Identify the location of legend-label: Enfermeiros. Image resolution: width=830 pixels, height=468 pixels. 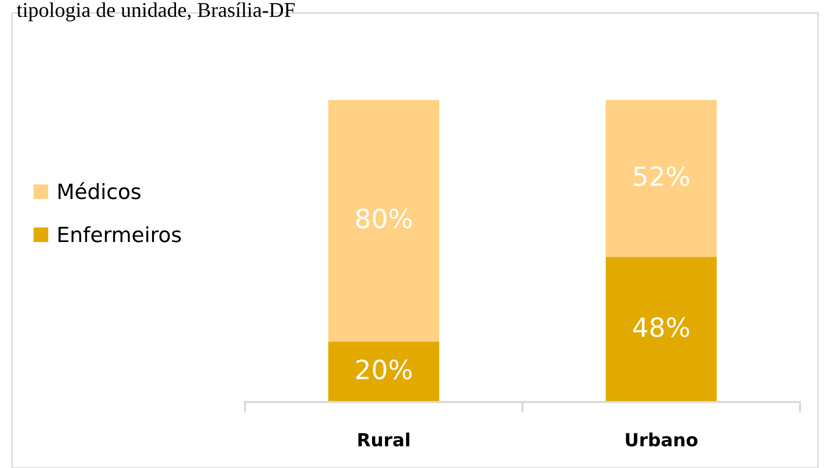
(119, 234).